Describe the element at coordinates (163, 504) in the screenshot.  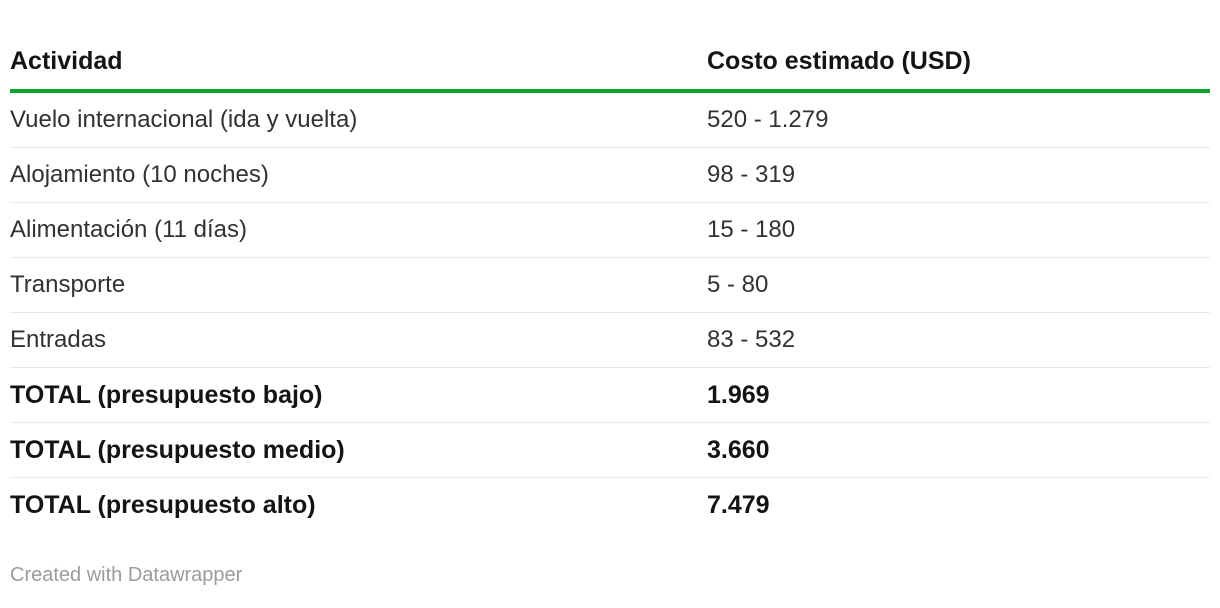
I see `cell-actividad: TOTAL (presupuesto alto)` at that location.